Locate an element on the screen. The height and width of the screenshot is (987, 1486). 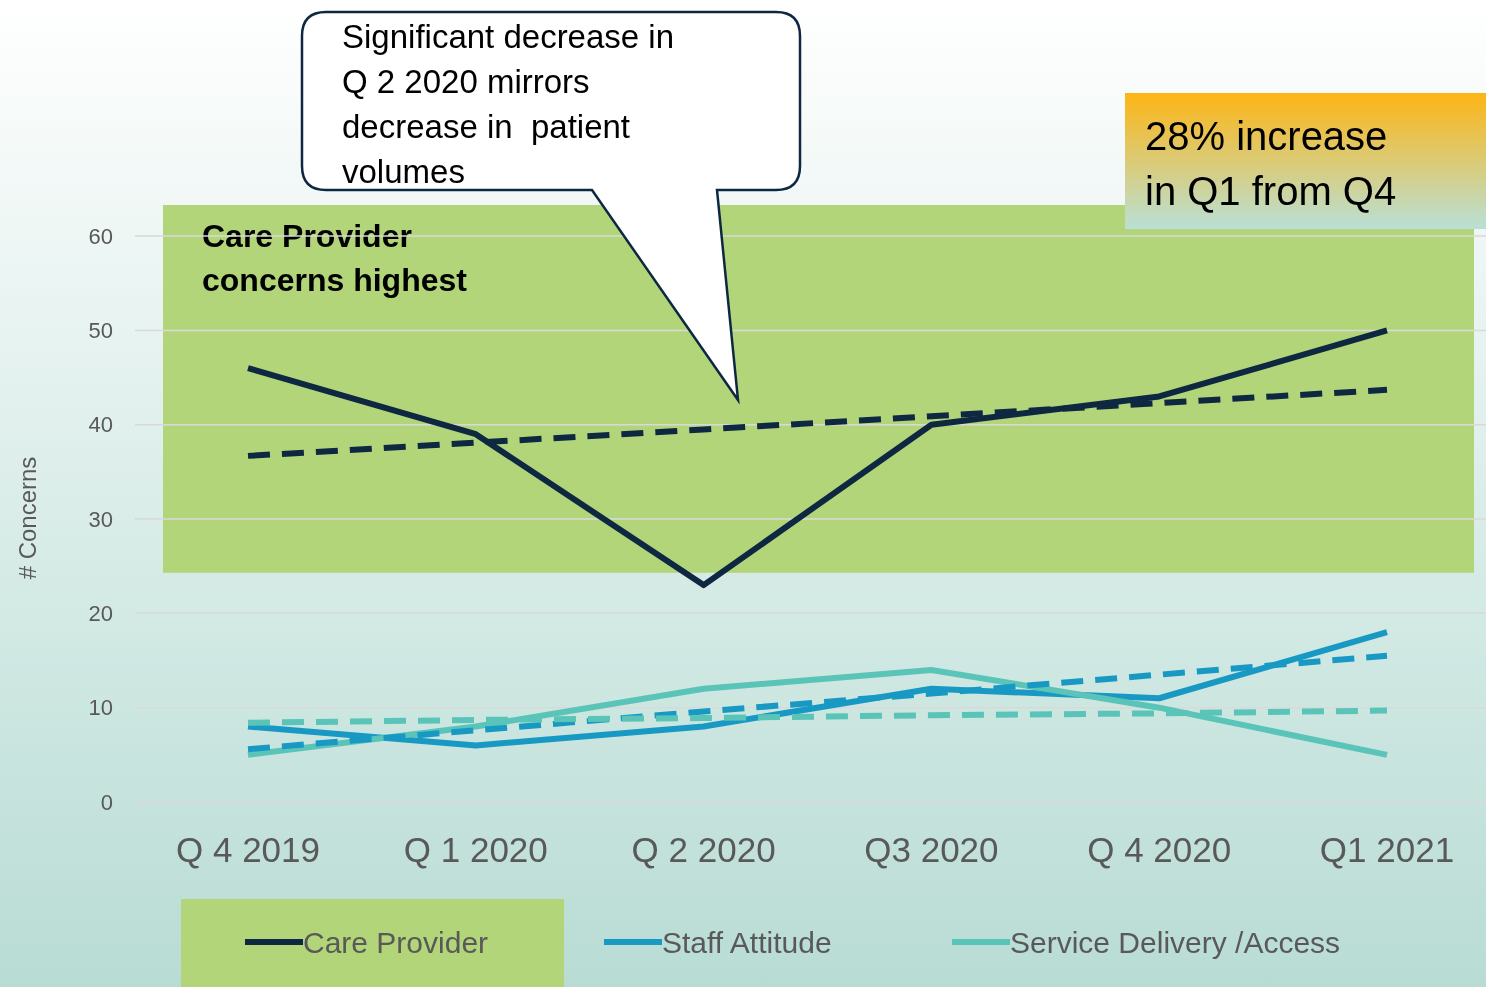
y-tick-label: 30 is located at coordinates (100, 519).